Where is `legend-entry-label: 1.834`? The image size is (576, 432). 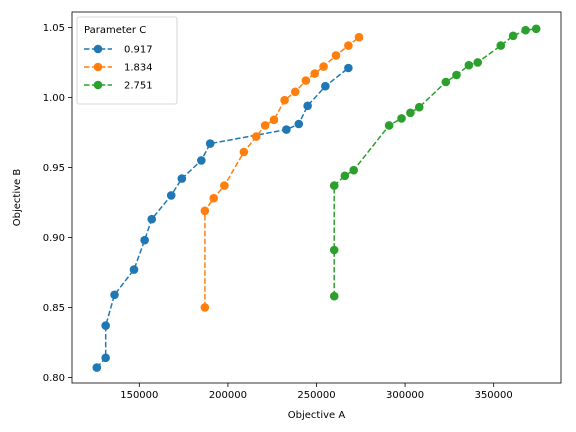
legend-entry-label: 1.834 is located at coordinates (138, 68).